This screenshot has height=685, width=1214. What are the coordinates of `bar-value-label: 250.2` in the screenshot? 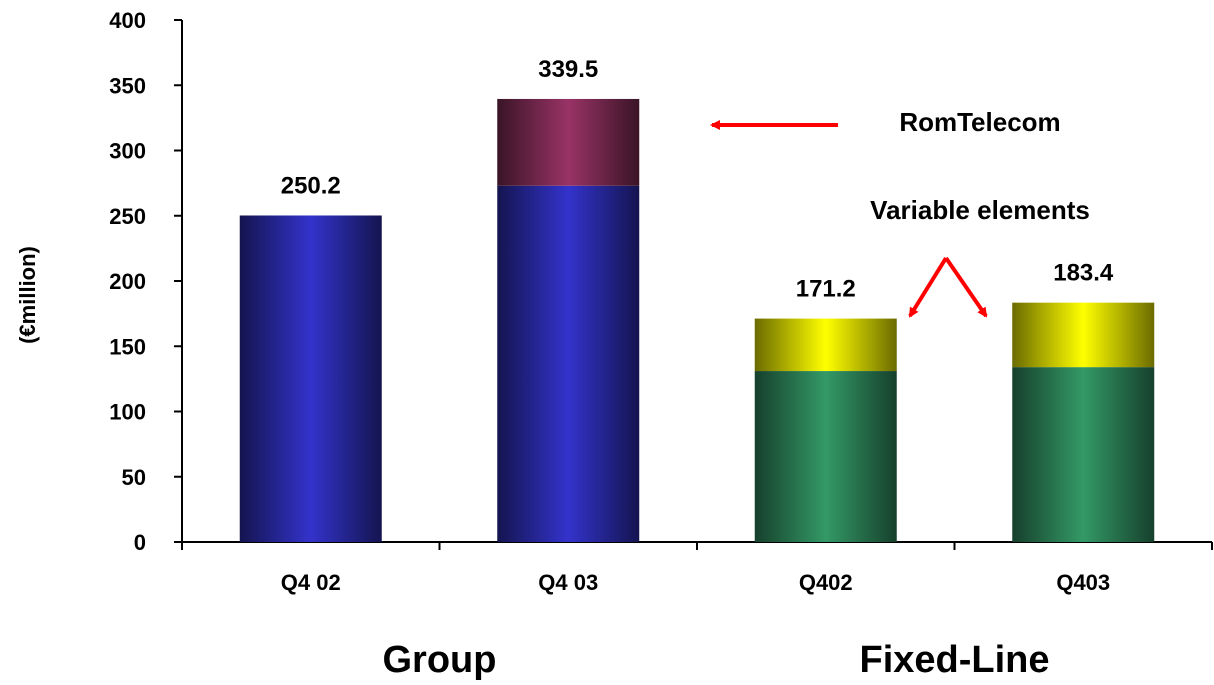 It's located at (311, 185).